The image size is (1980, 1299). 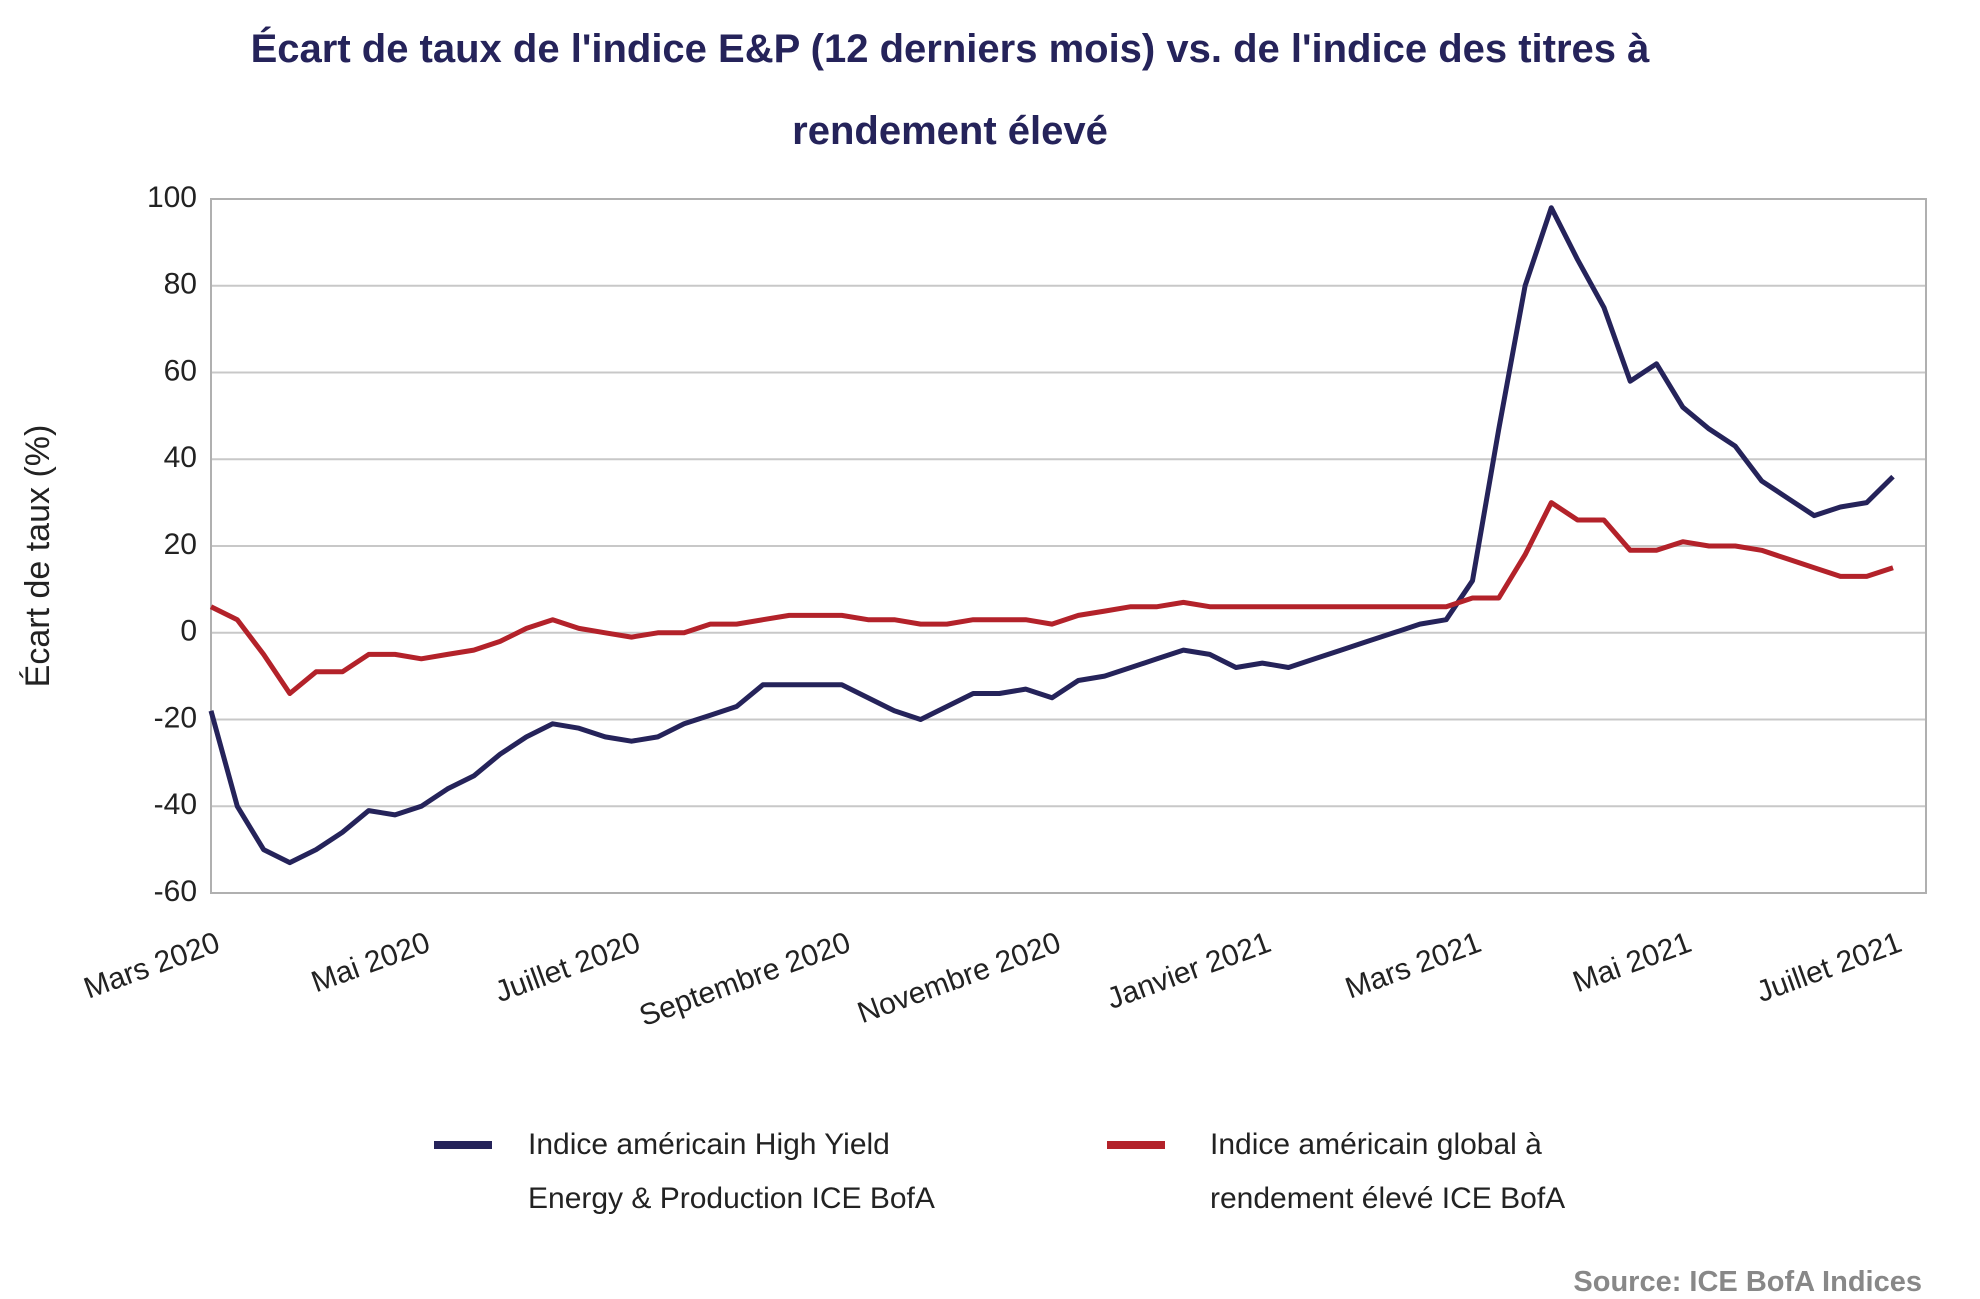 I want to click on series-line, so click(x=1051, y=598).